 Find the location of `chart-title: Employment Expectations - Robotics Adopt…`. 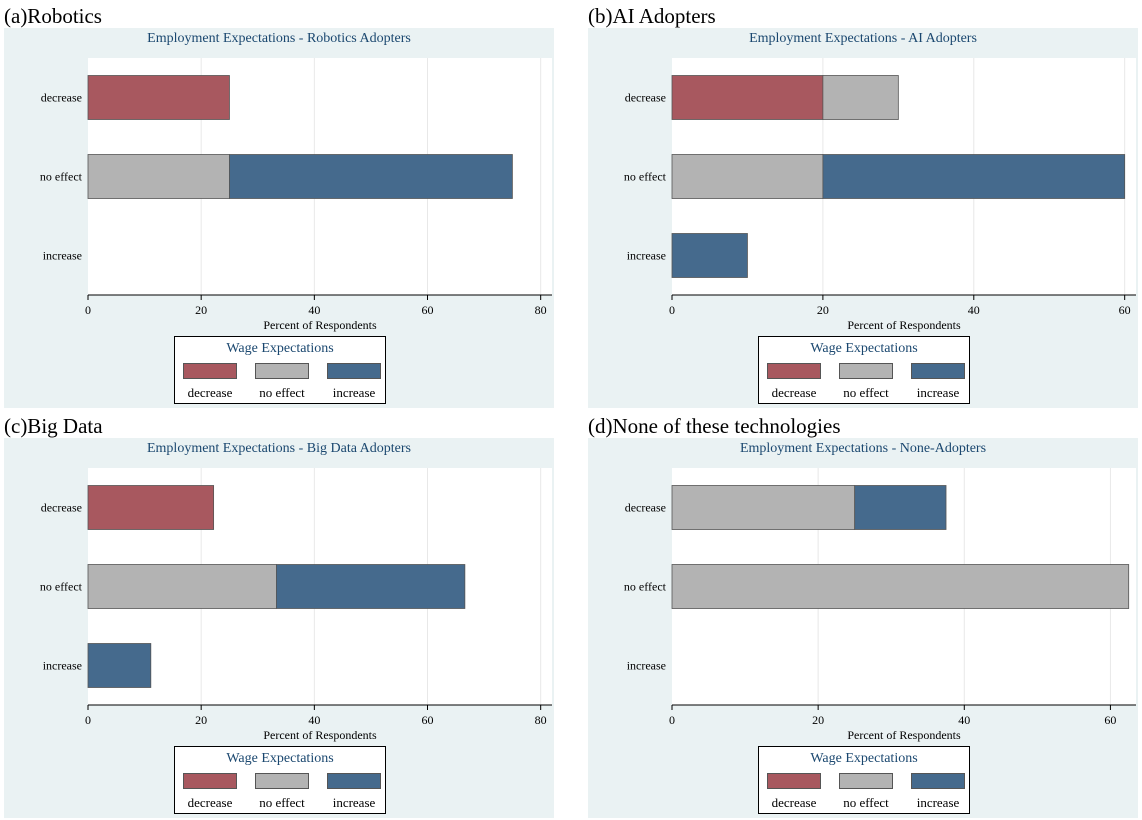

chart-title: Employment Expectations - Robotics Adopt… is located at coordinates (279, 38).